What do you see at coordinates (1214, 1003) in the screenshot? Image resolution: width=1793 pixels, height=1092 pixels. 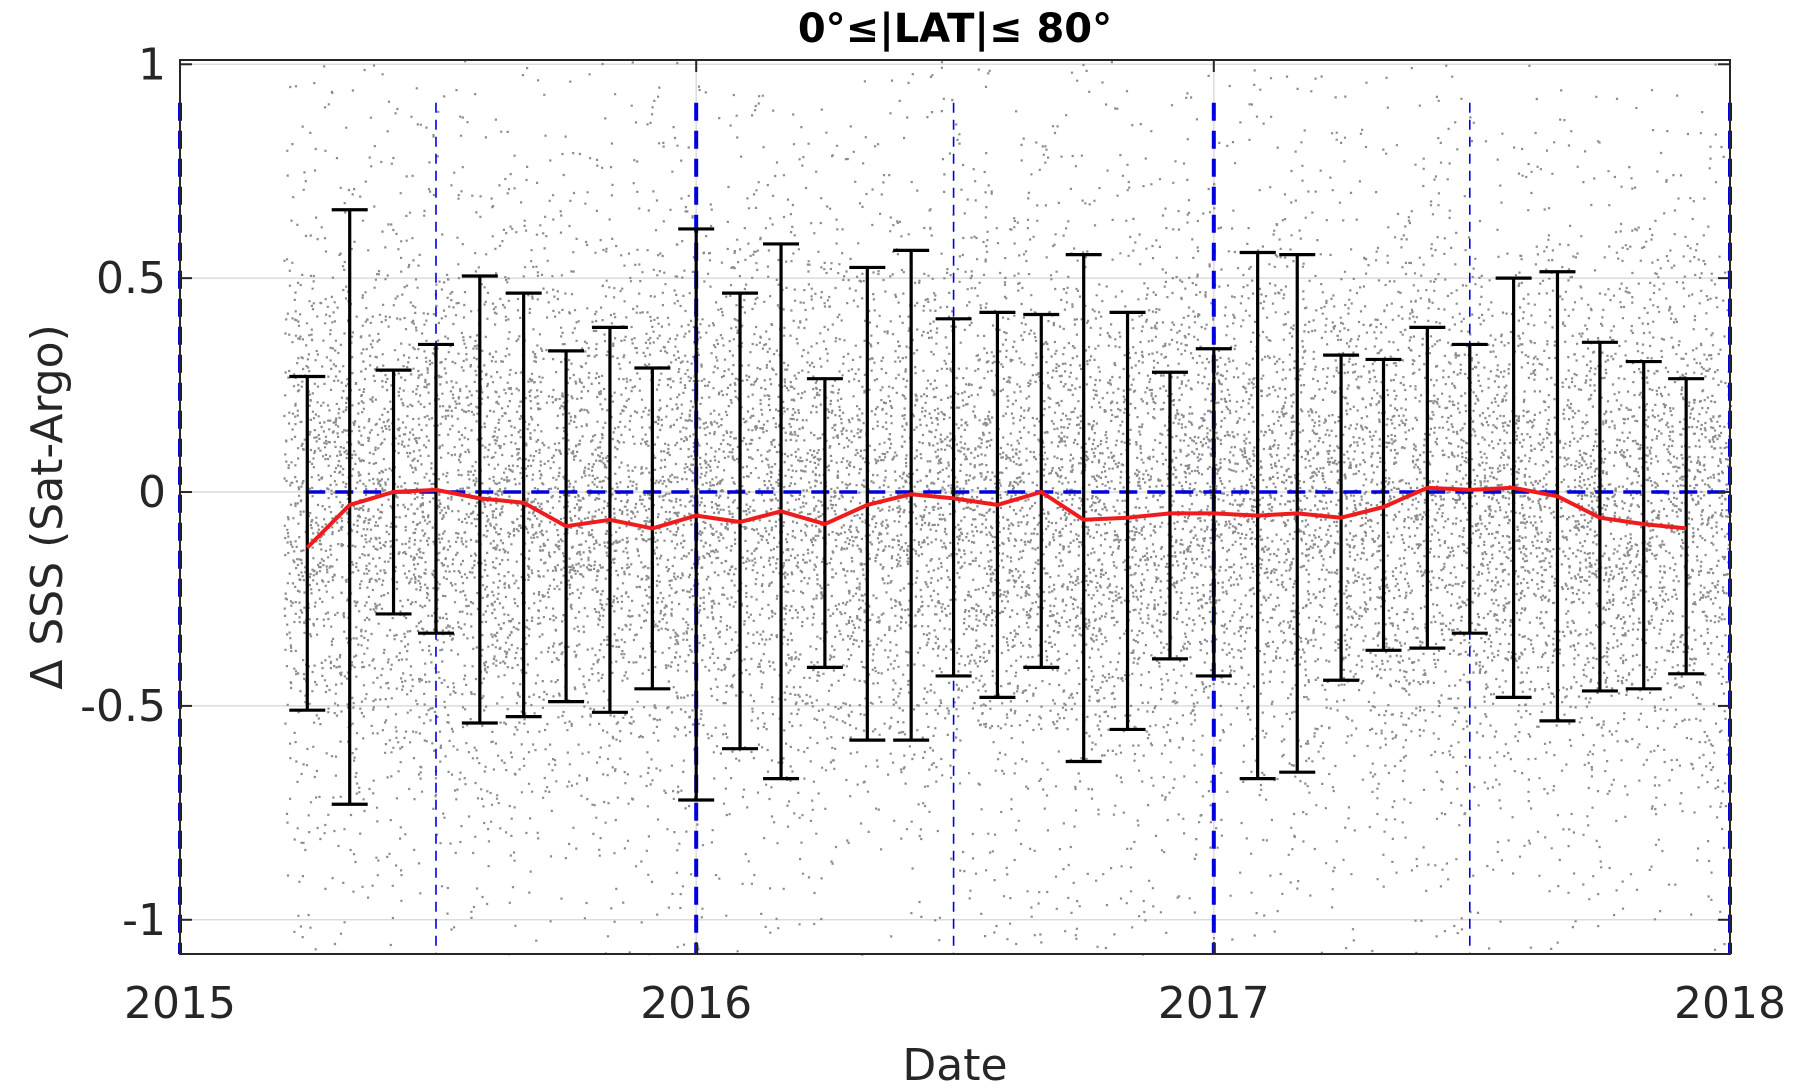 I see `x-tick-label-2: 2017` at bounding box center [1214, 1003].